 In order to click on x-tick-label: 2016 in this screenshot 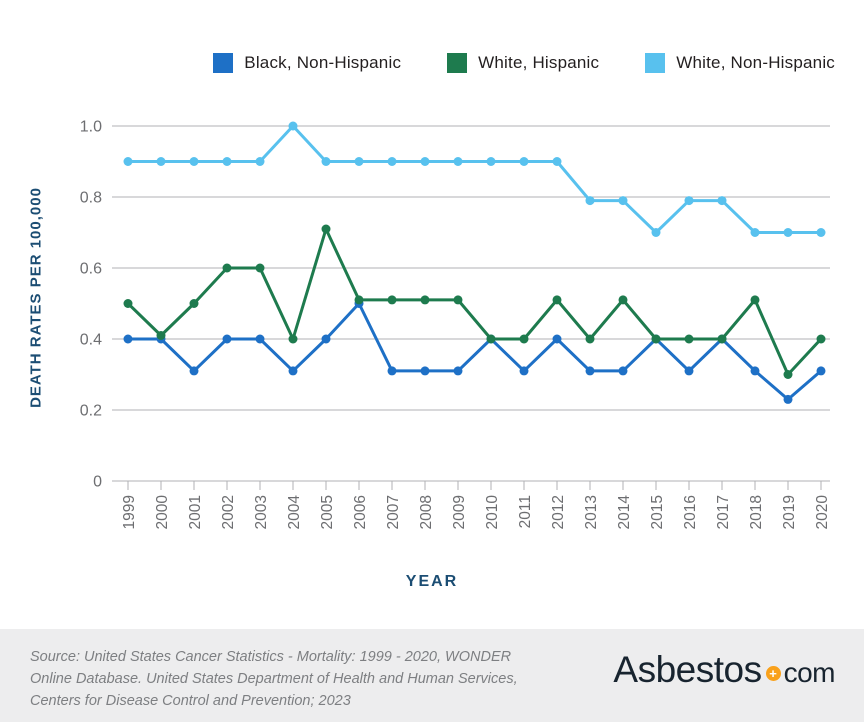, I will do `click(690, 512)`.